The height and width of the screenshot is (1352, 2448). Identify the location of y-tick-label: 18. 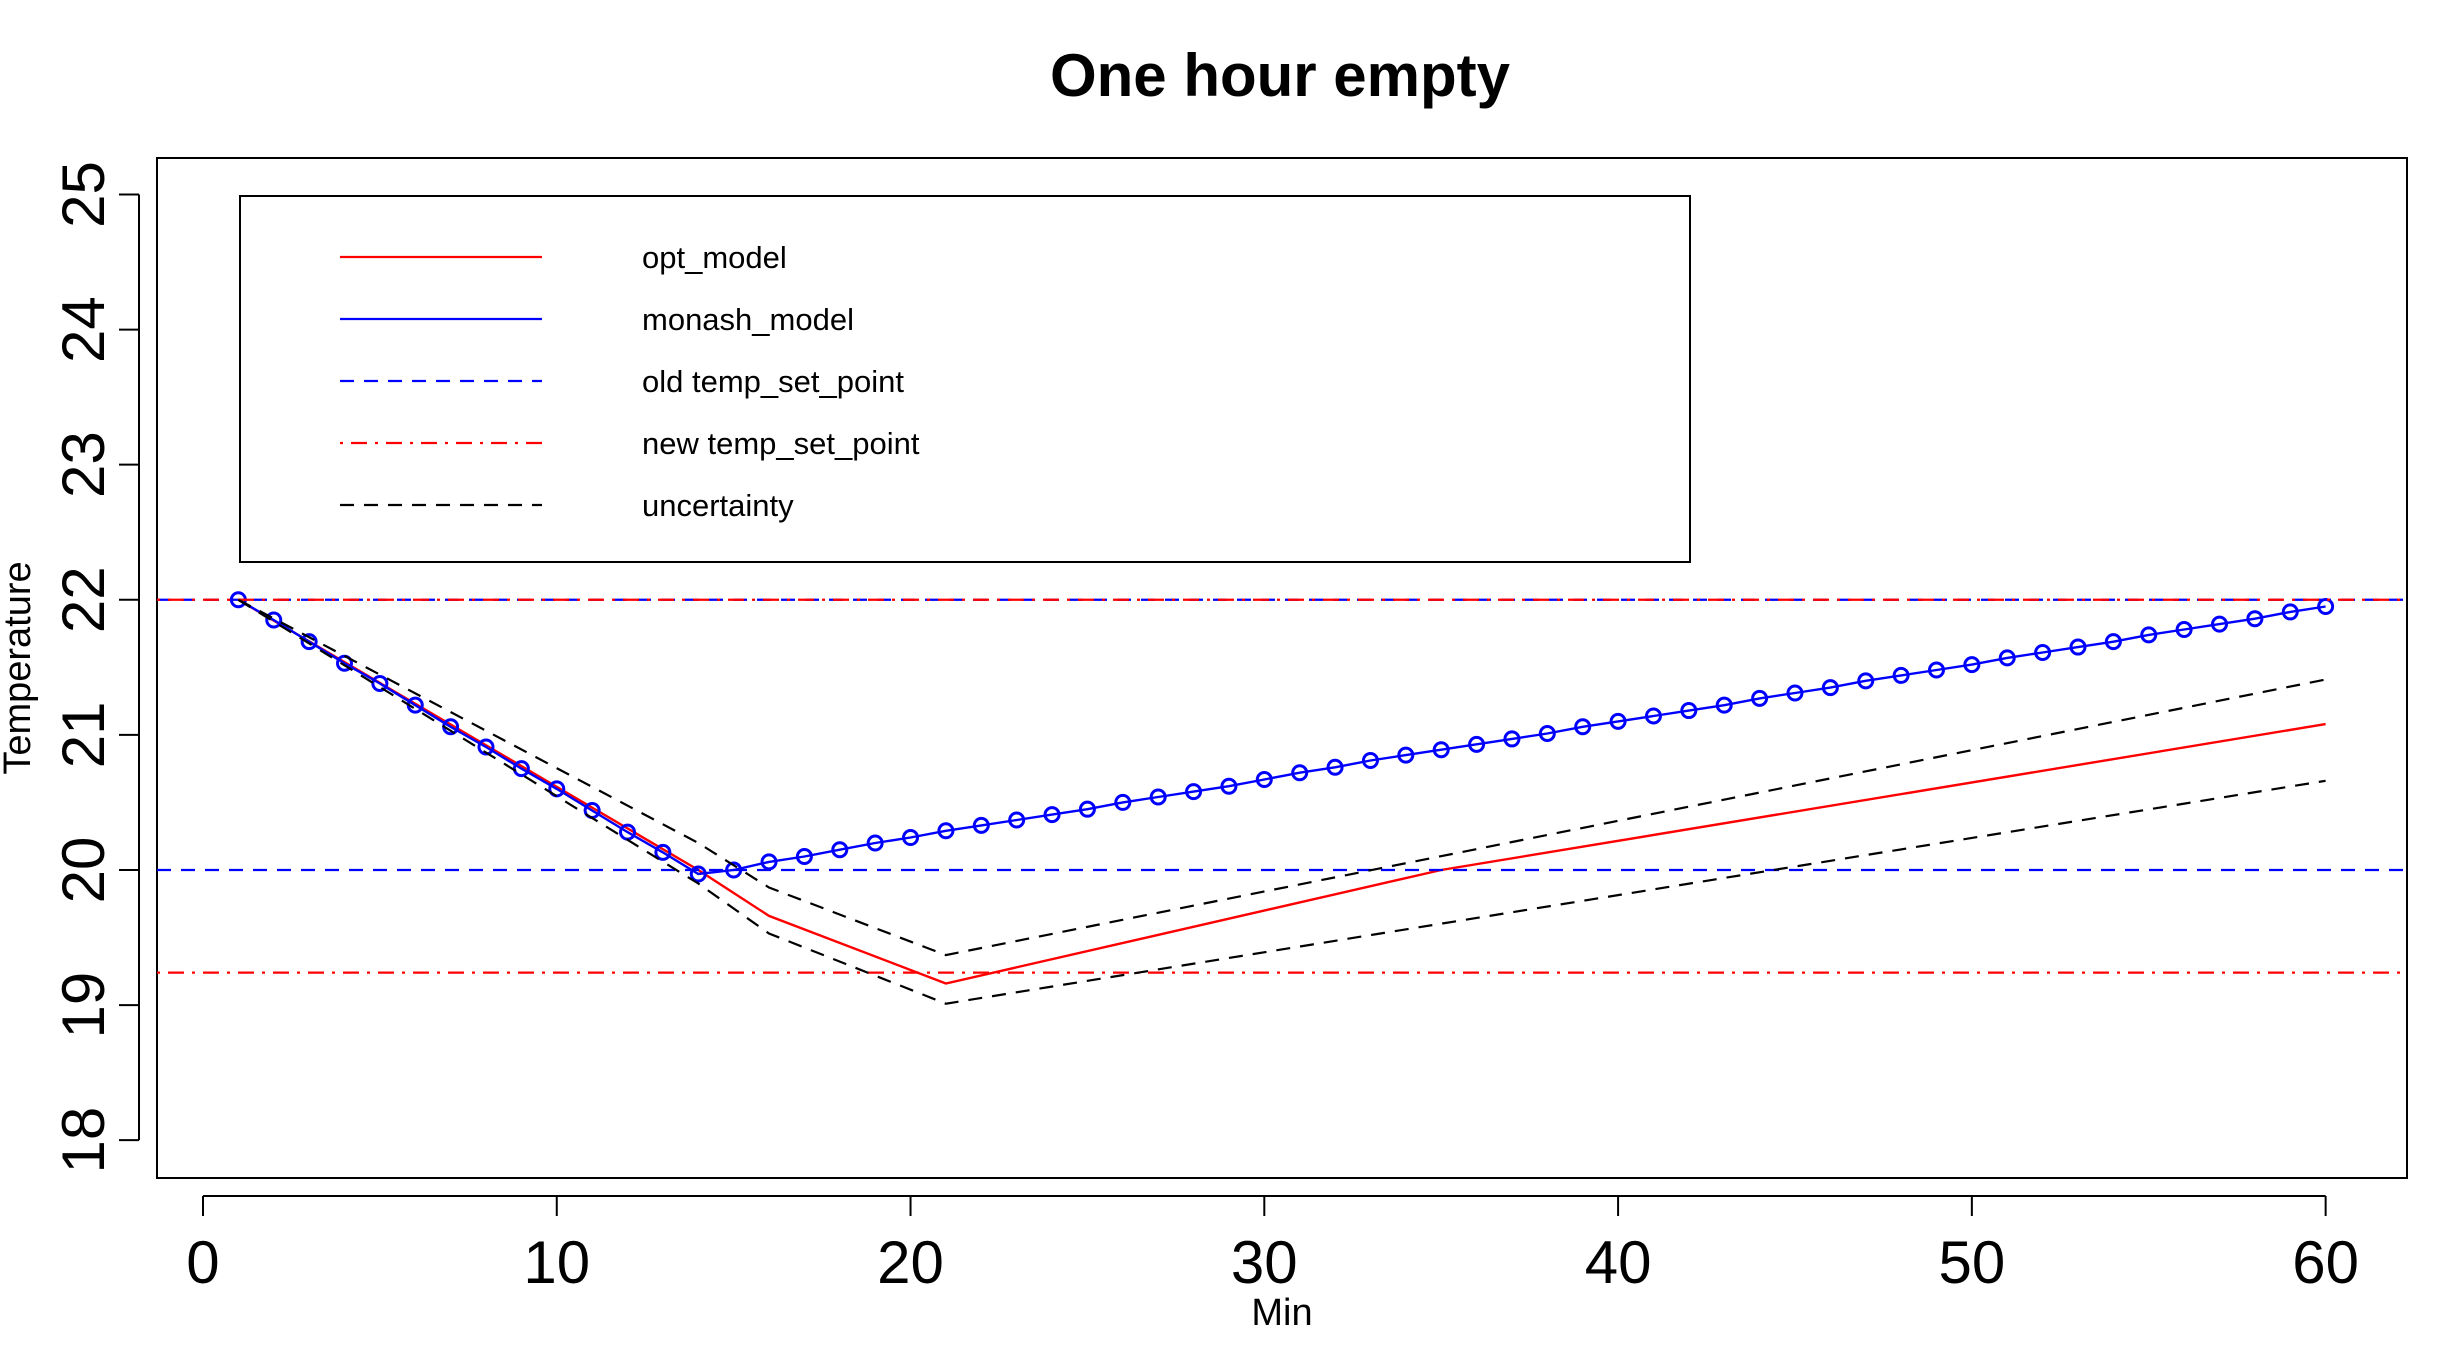
(83, 1140).